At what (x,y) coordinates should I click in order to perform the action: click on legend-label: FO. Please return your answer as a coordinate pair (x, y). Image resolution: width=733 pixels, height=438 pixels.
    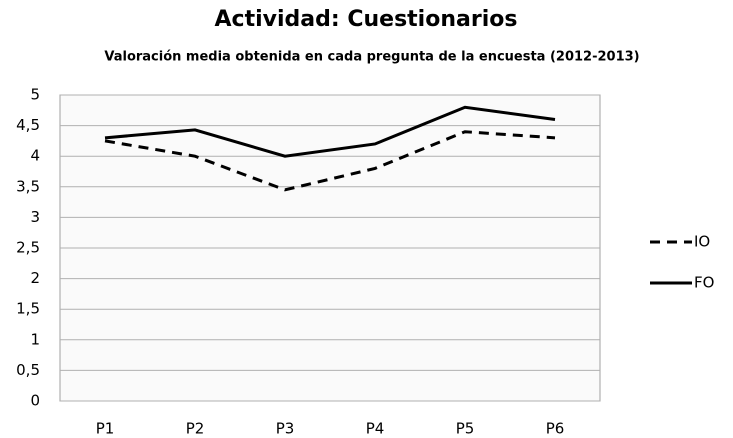
    Looking at the image, I should click on (704, 283).